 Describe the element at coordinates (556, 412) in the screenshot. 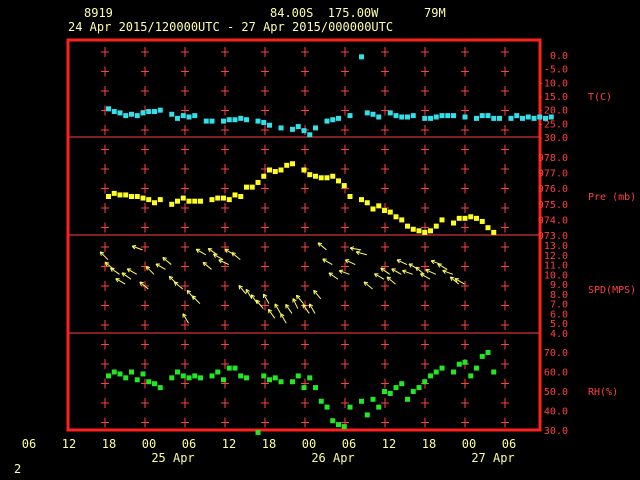

I see `y-tick-label: 40.0` at that location.